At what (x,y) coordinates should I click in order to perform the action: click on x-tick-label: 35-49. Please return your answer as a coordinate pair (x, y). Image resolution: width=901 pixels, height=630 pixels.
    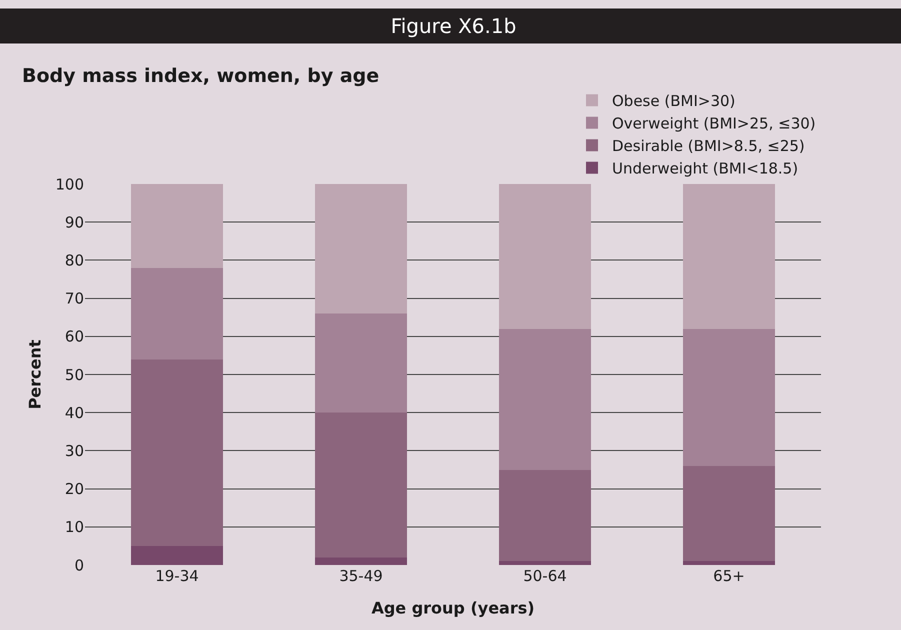
    Looking at the image, I should click on (361, 576).